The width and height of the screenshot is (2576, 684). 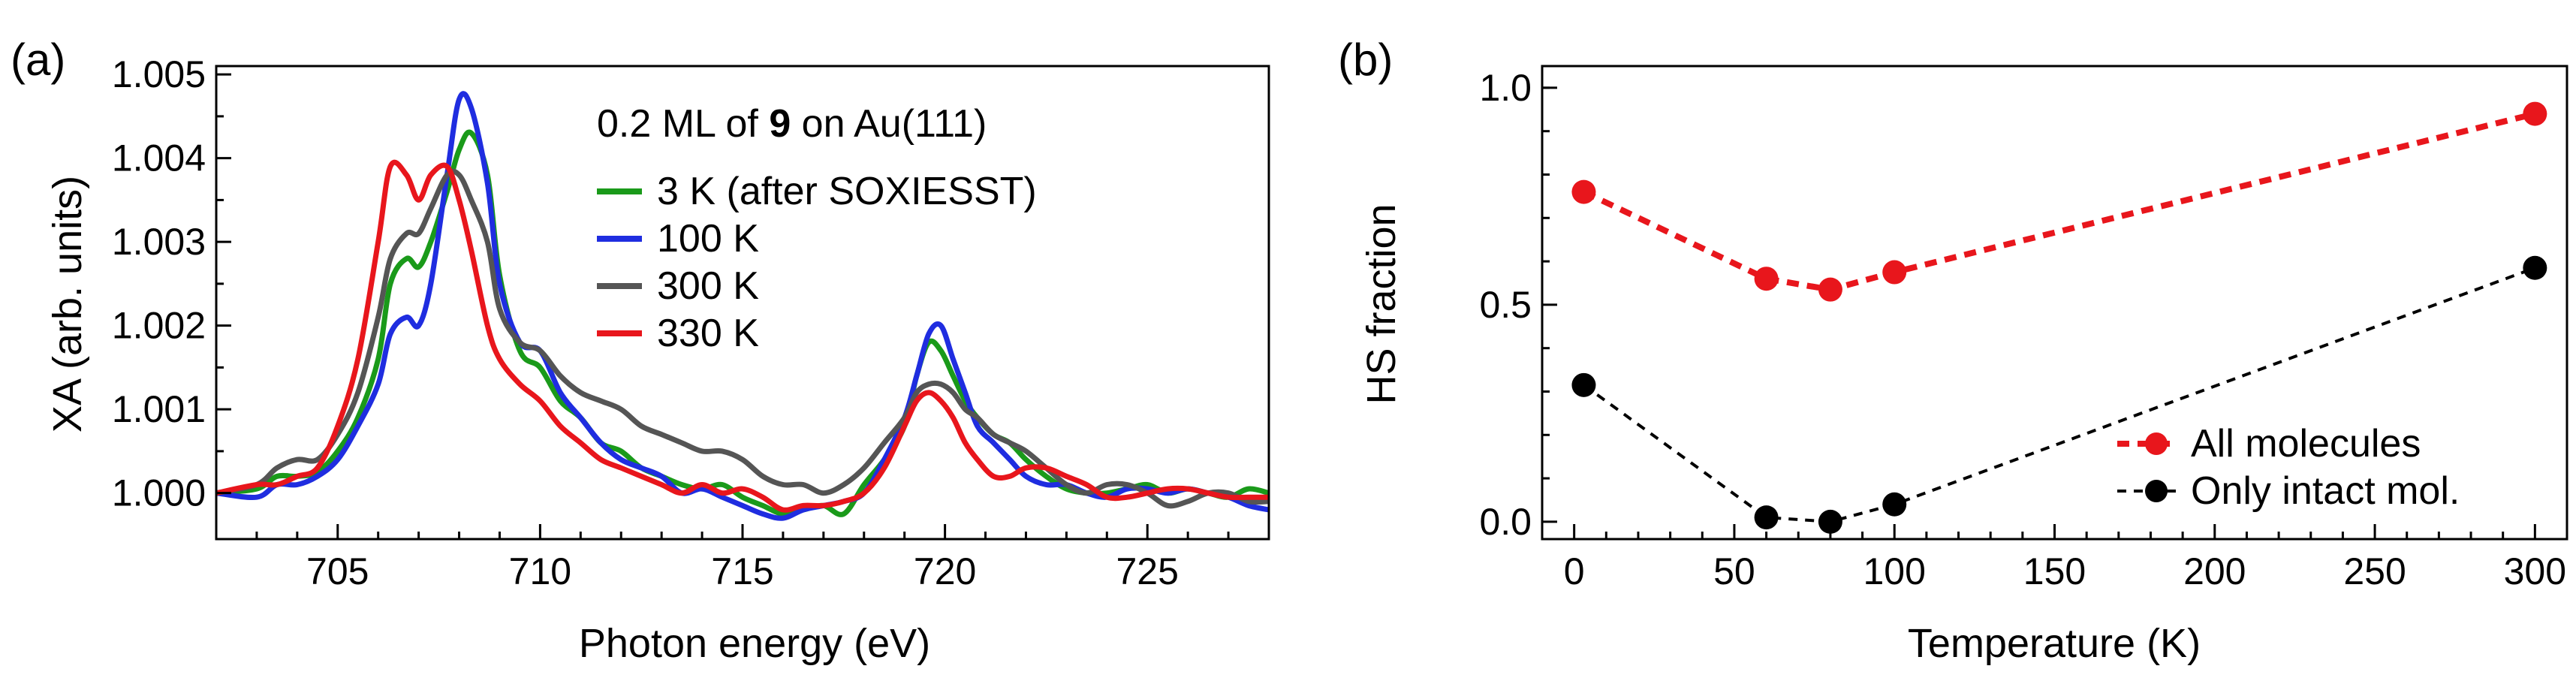 I want to click on point-all-molecules-60k, so click(x=1766, y=279).